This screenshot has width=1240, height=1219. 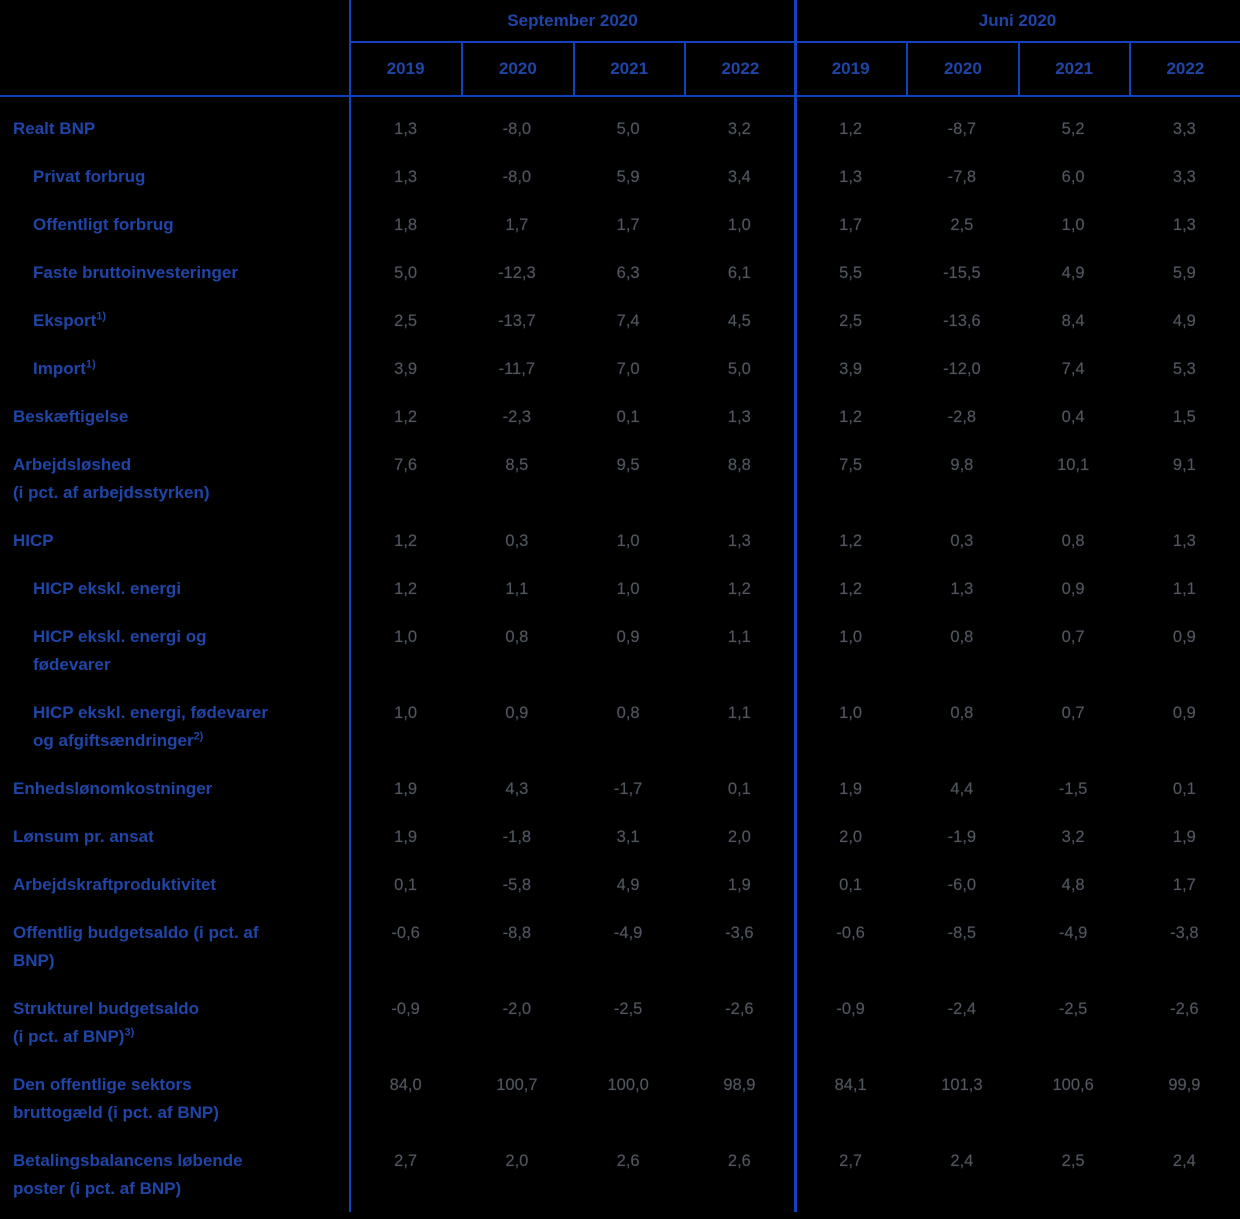 I want to click on year-header-juni-2021: 2021, so click(x=1073, y=69).